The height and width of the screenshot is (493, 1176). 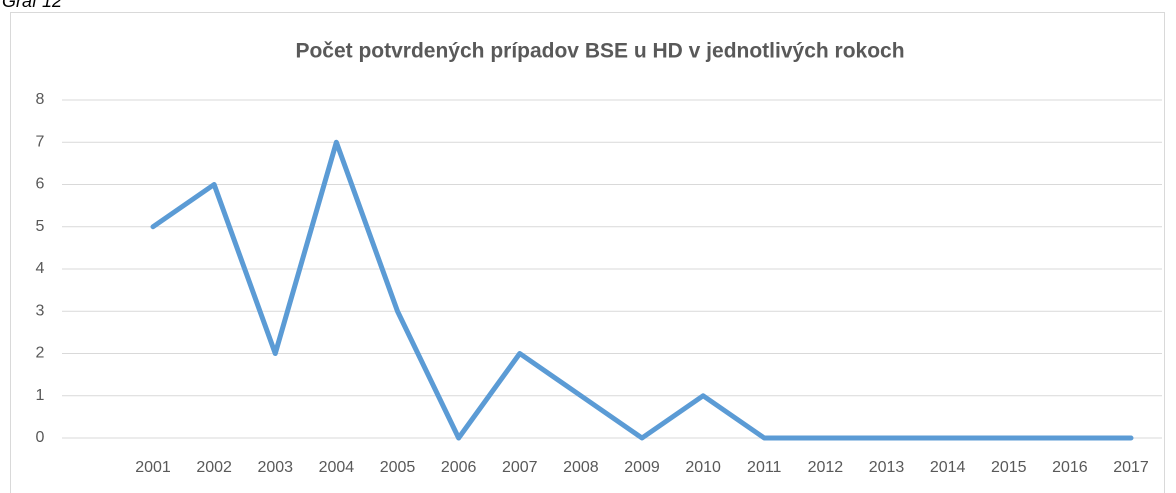 I want to click on x-tick-label: 2003, so click(x=275, y=467).